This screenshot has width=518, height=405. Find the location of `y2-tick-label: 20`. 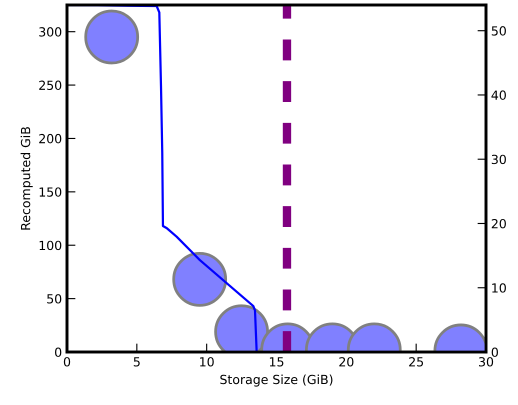

y2-tick-label: 20 is located at coordinates (499, 223).